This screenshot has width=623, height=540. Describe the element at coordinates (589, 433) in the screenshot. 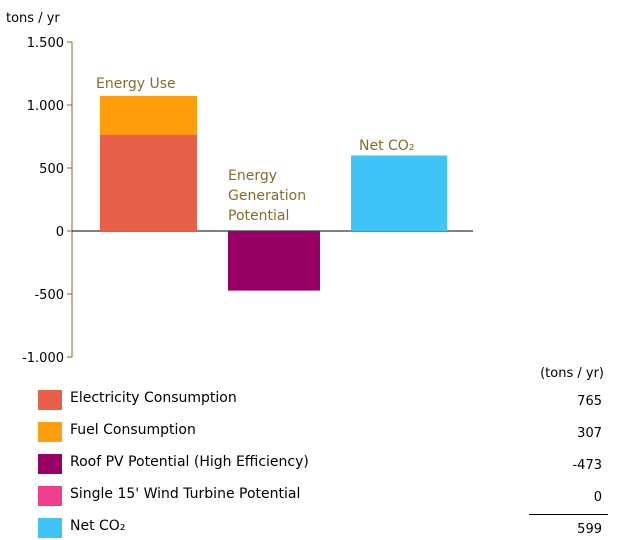

I see `legend-value: 307` at that location.